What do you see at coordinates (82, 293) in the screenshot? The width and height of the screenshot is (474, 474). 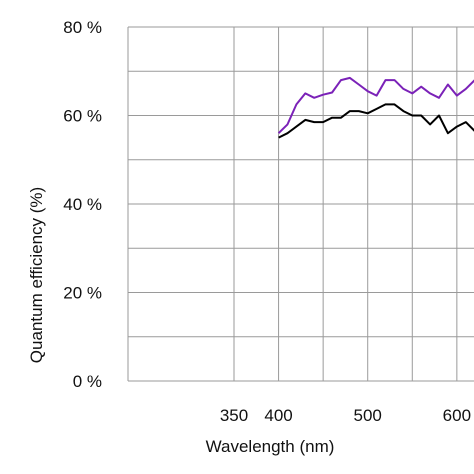 I see `y-tick-label: 20 %` at bounding box center [82, 293].